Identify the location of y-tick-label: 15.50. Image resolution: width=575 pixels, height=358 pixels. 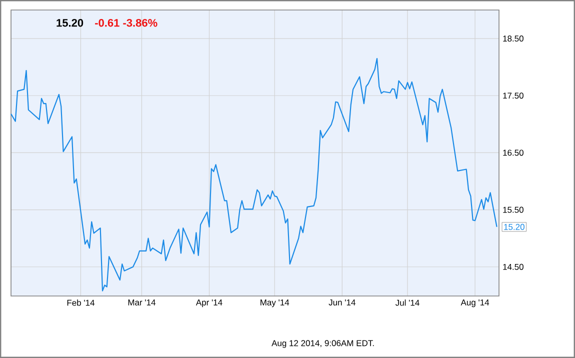
(513, 209).